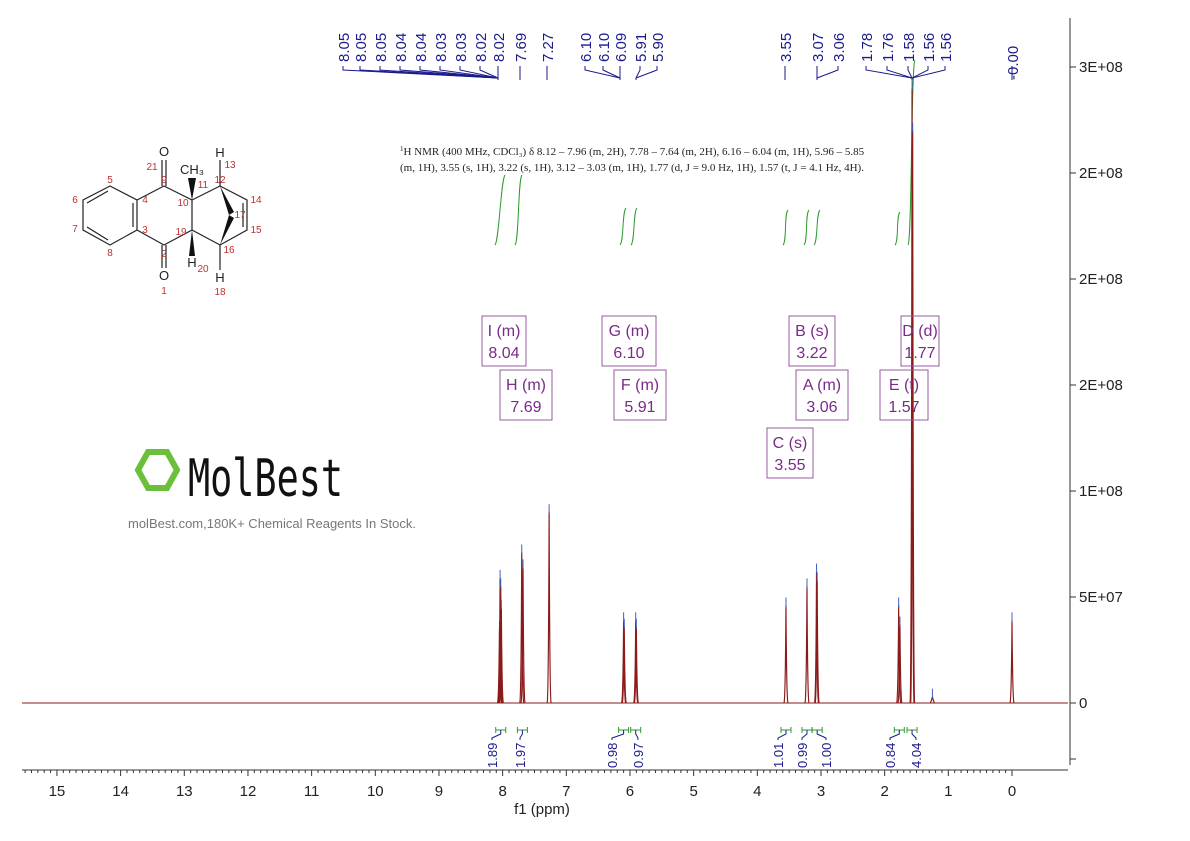  Describe the element at coordinates (503, 353) in the screenshot. I see `multiplet-shift: 8.04` at that location.